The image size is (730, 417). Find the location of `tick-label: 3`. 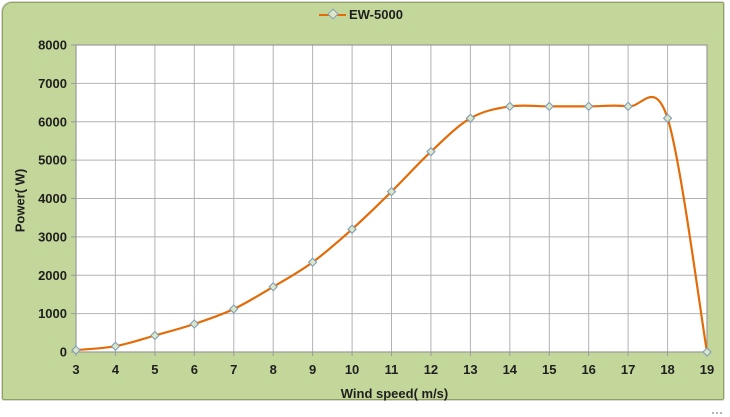

tick-label: 3 is located at coordinates (75, 369).